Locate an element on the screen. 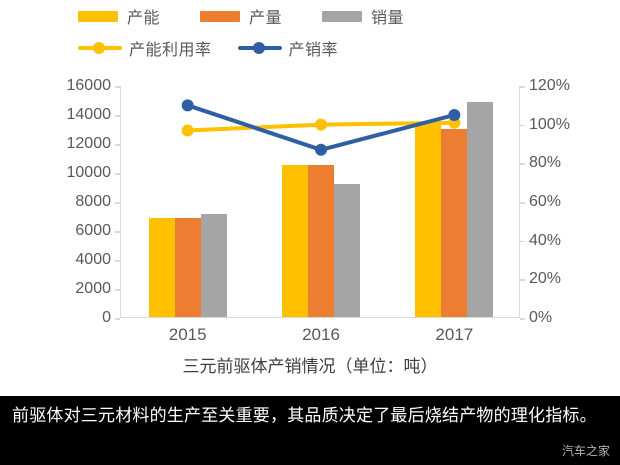 The image size is (620, 465). y-axis-right-tick-label: 100% is located at coordinates (549, 124).